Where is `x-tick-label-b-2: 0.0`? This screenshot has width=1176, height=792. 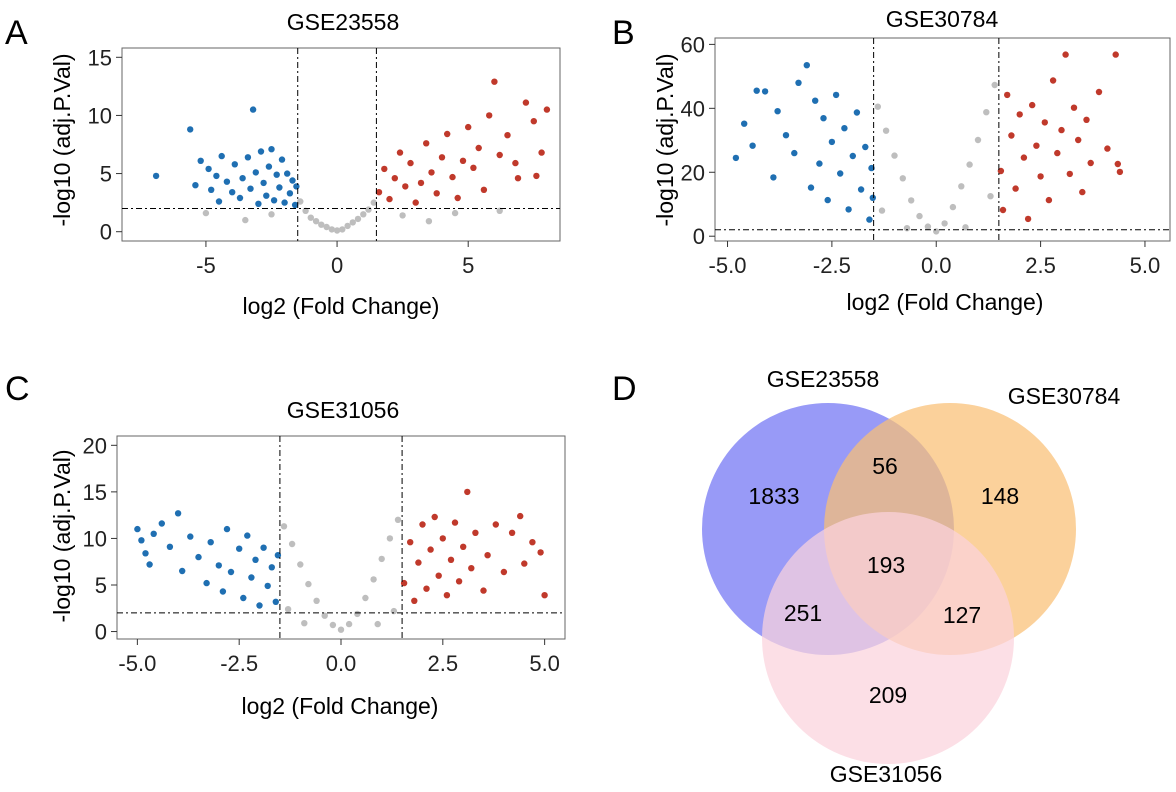 x-tick-label-b-2: 0.0 is located at coordinates (936, 265).